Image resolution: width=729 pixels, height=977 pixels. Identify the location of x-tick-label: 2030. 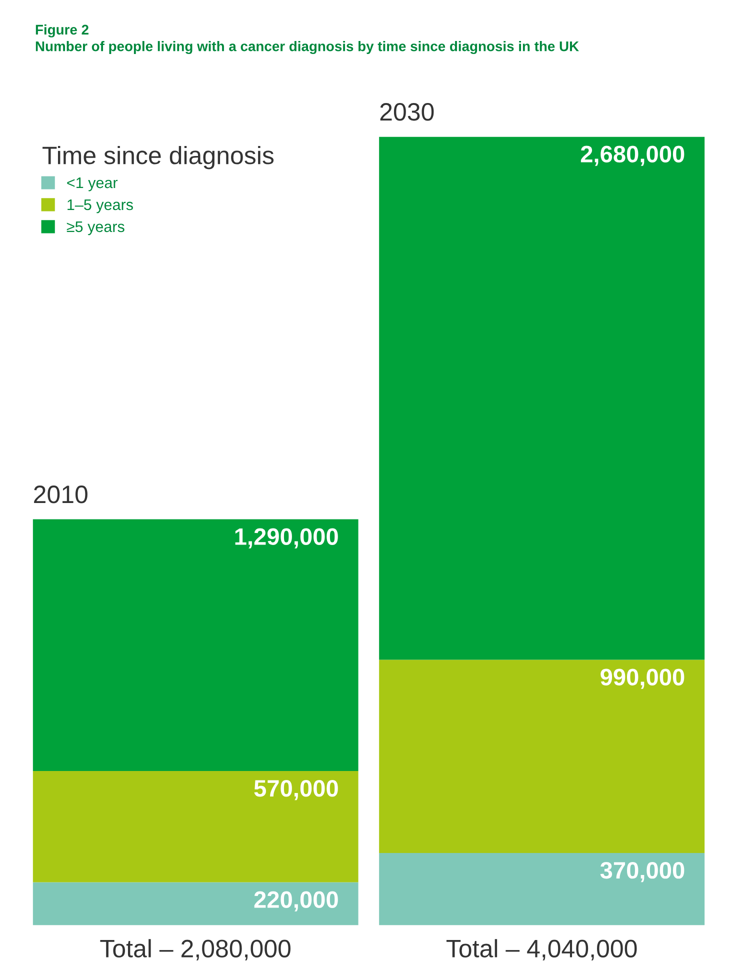
(407, 112).